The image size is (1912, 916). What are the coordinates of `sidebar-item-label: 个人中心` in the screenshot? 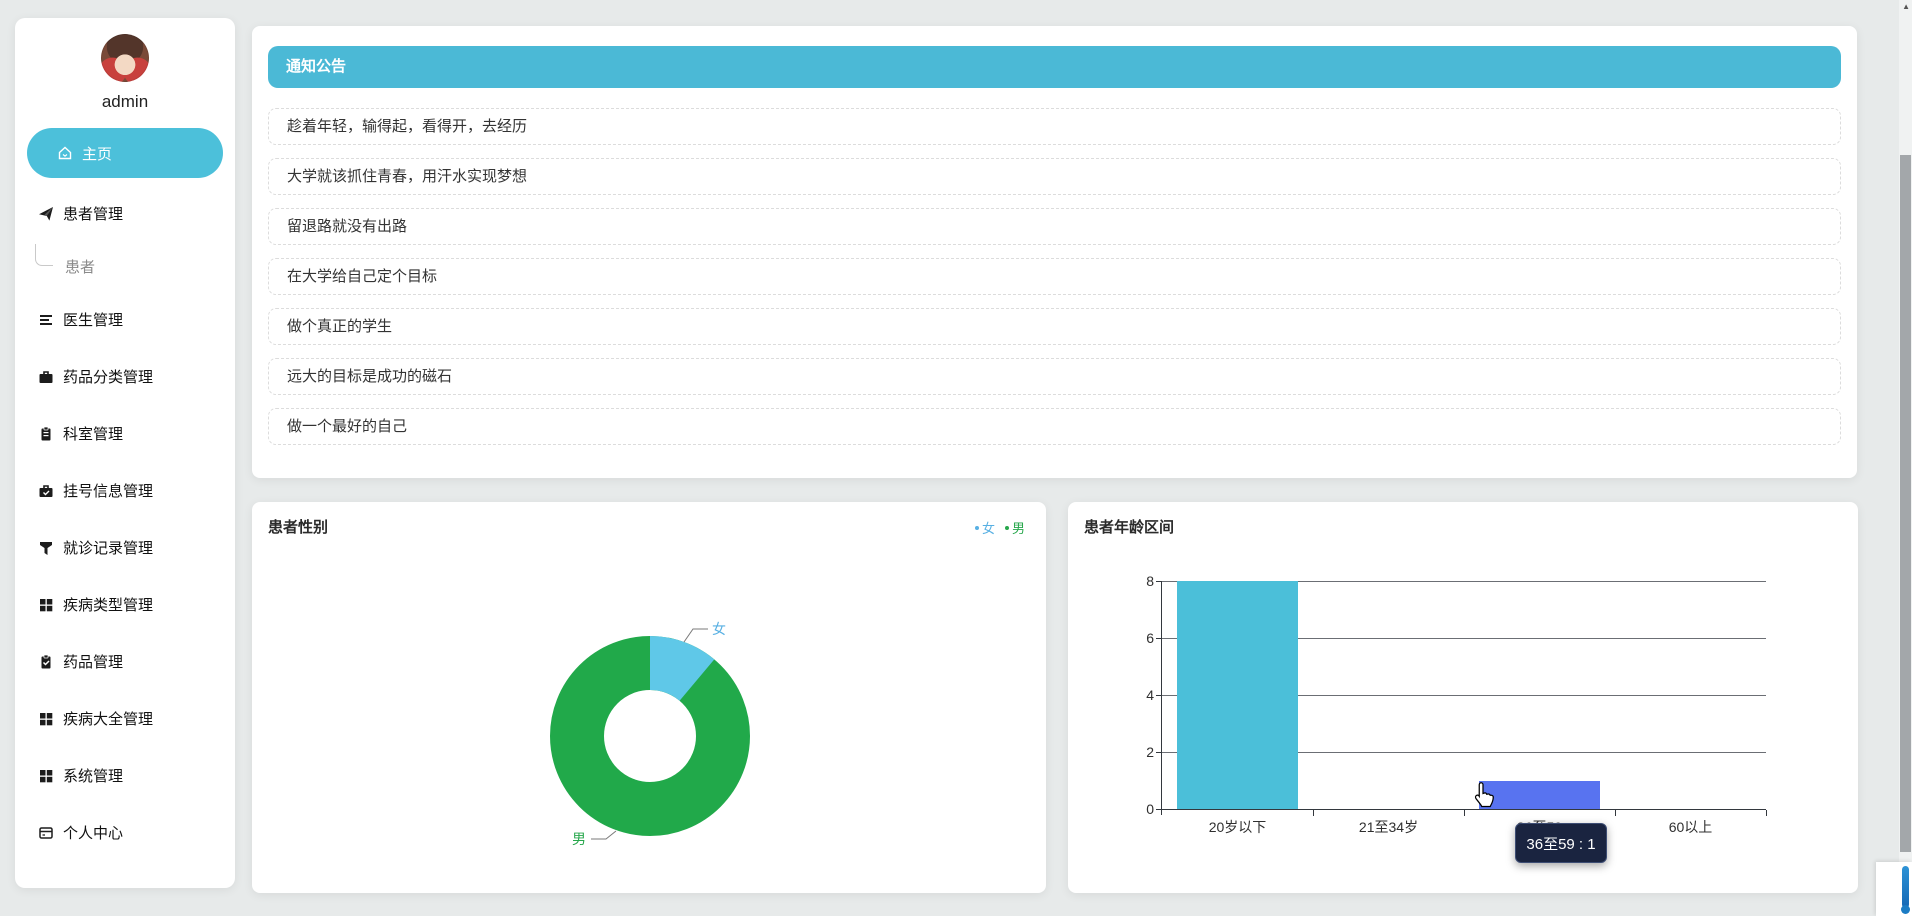 It's located at (93, 833).